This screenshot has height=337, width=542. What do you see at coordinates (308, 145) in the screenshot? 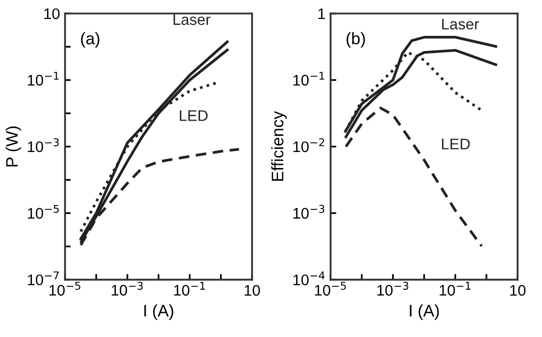
I see `y-tick-label: 10$^{−2}$` at bounding box center [308, 145].